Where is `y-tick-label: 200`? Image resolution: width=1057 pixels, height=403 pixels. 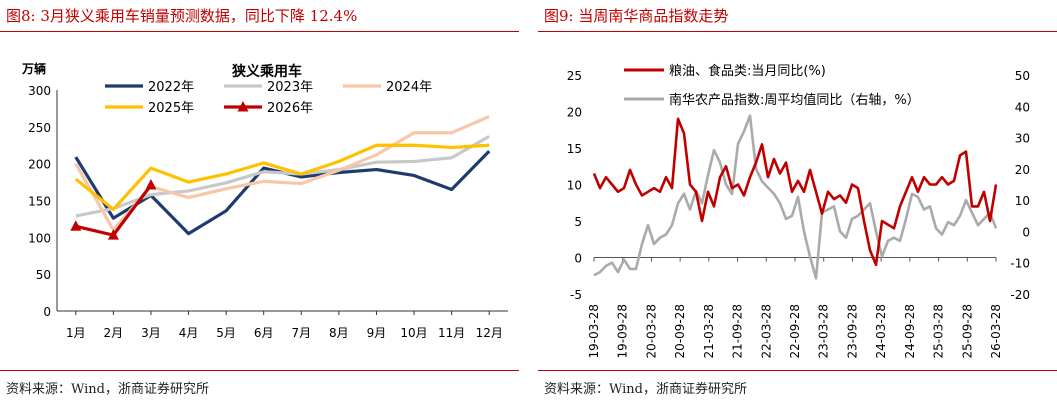
y-tick-label: 200 is located at coordinates (39, 165).